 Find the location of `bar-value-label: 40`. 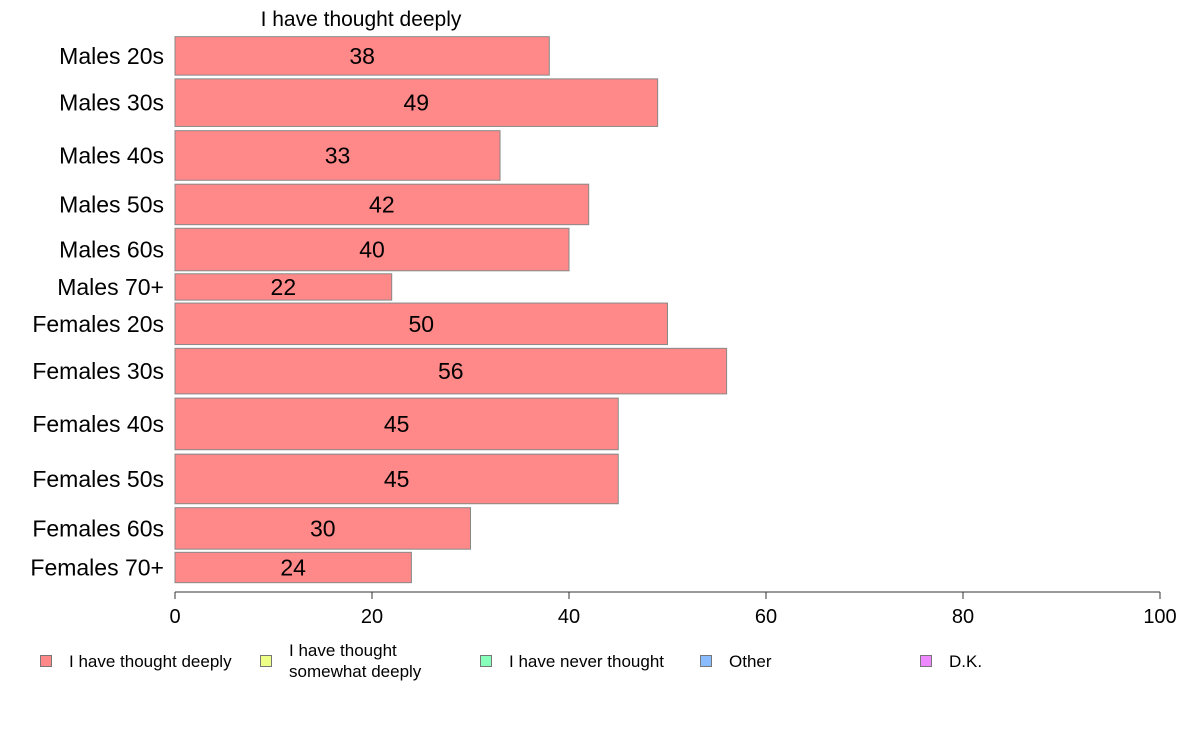

bar-value-label: 40 is located at coordinates (372, 250).